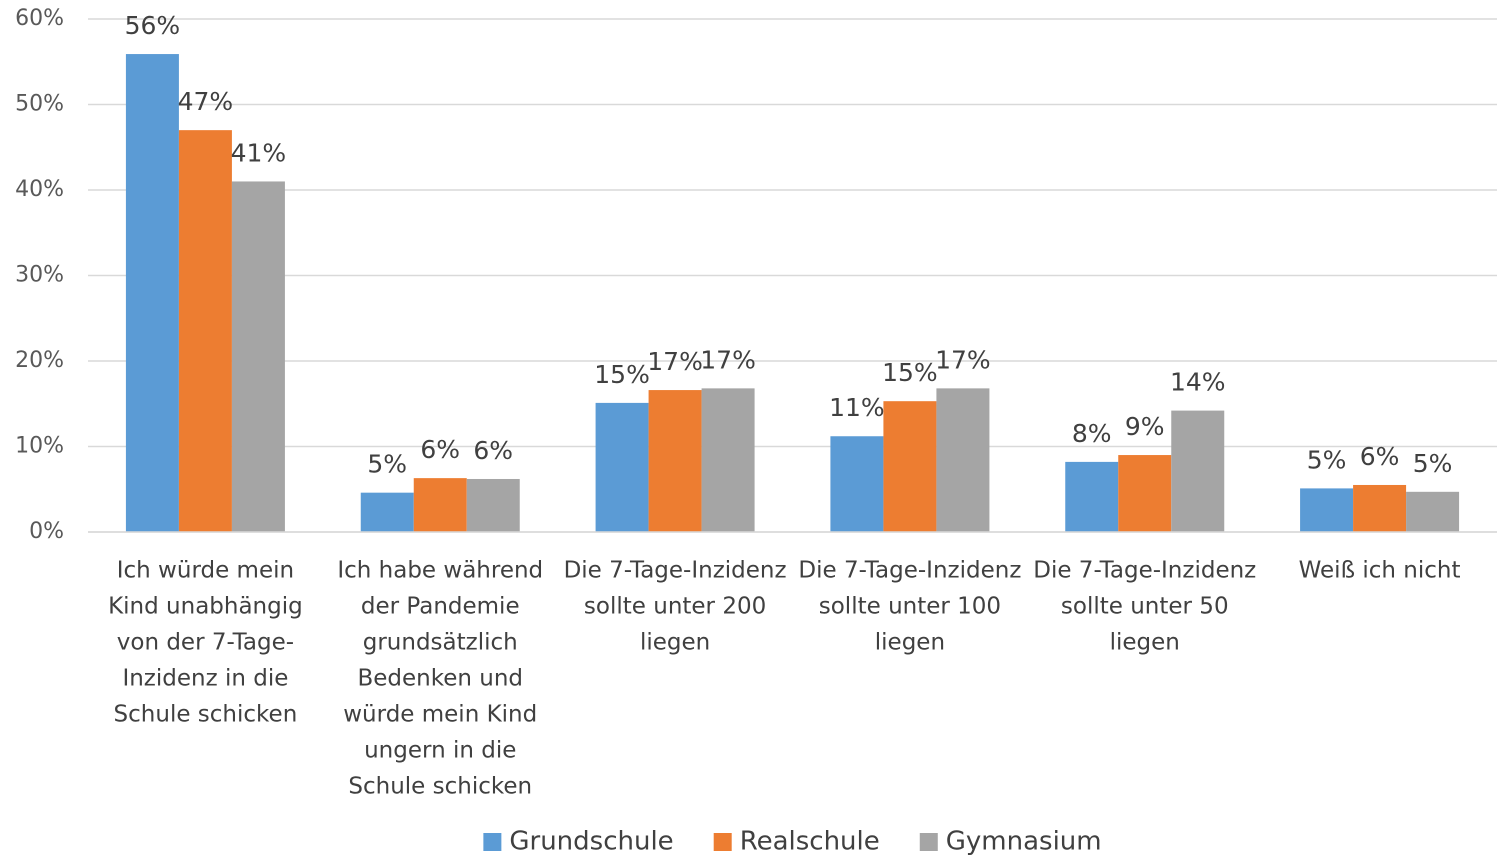  What do you see at coordinates (440, 751) in the screenshot?
I see `x-tick-label: ungern in die` at bounding box center [440, 751].